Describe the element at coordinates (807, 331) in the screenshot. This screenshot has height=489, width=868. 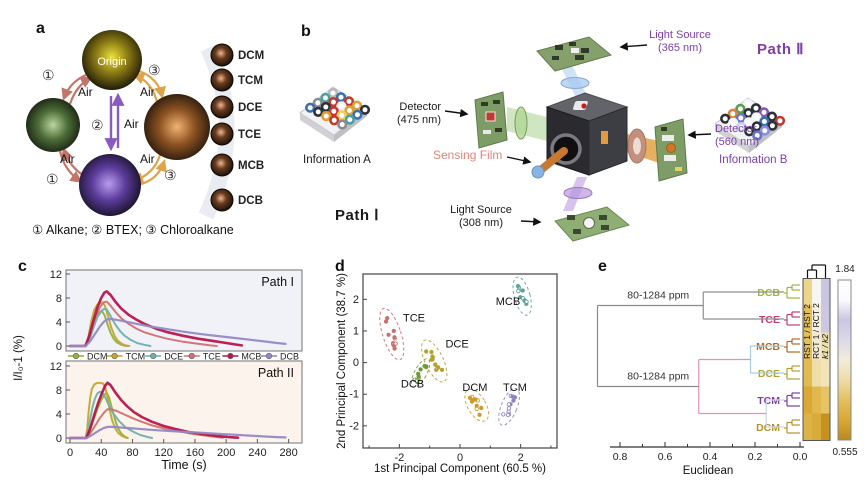
I see `heatmap-column-label: RST 1 / RST 2` at that location.